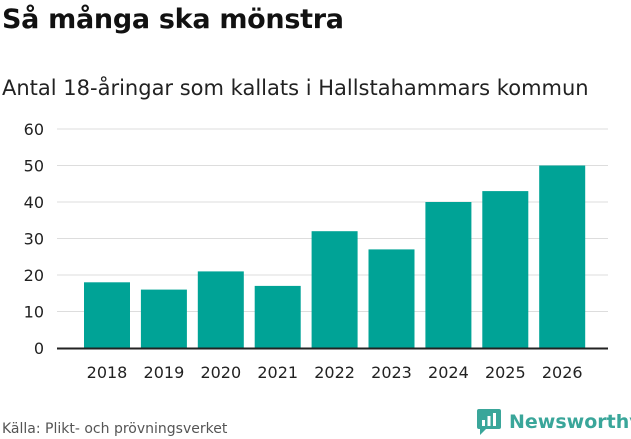  Describe the element at coordinates (570, 422) in the screenshot. I see `brand-name: Newsworthy` at that location.